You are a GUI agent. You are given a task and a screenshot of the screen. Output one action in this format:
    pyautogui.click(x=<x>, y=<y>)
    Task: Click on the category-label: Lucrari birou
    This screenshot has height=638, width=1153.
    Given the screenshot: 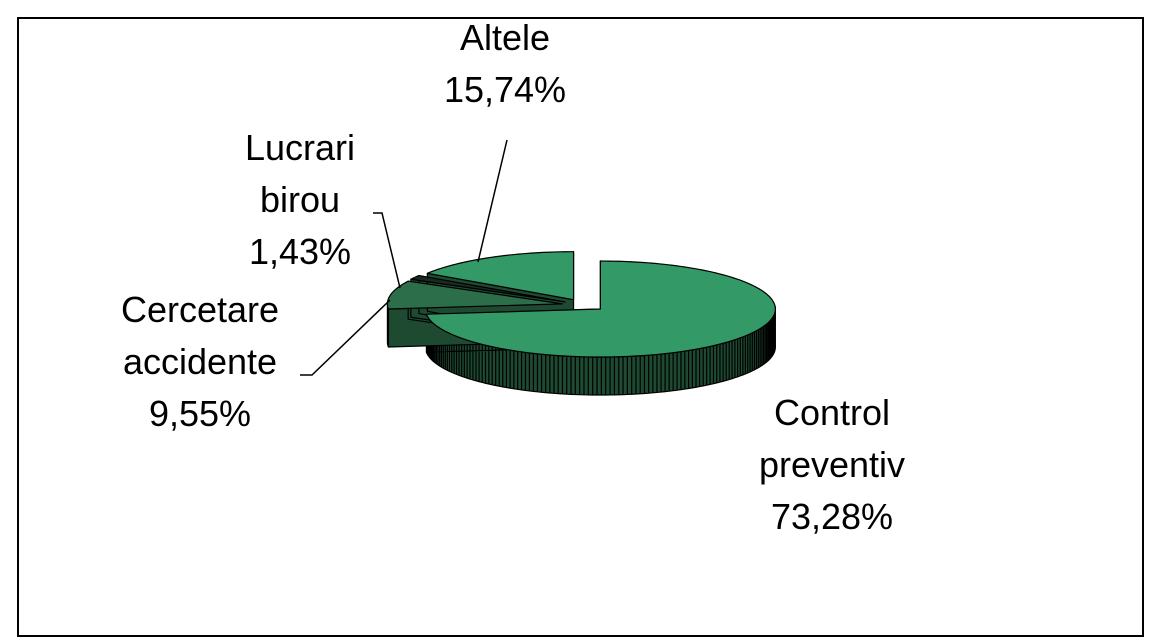 What is the action you would take?
    pyautogui.click(x=300, y=173)
    